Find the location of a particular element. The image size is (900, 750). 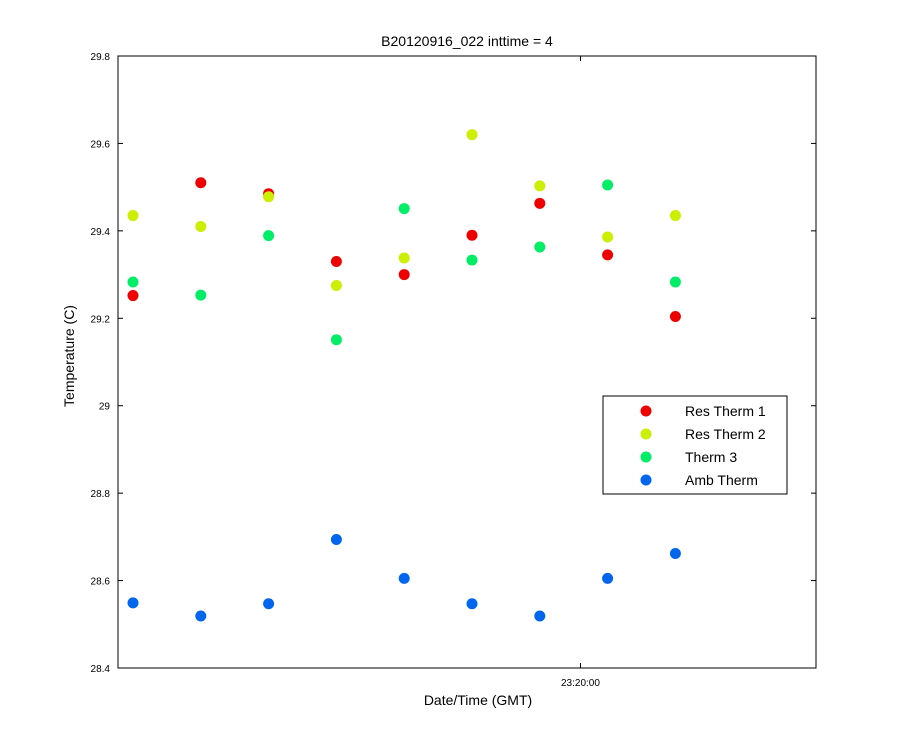

legend-label-res-therm-2: Res Therm 2 is located at coordinates (725, 434).